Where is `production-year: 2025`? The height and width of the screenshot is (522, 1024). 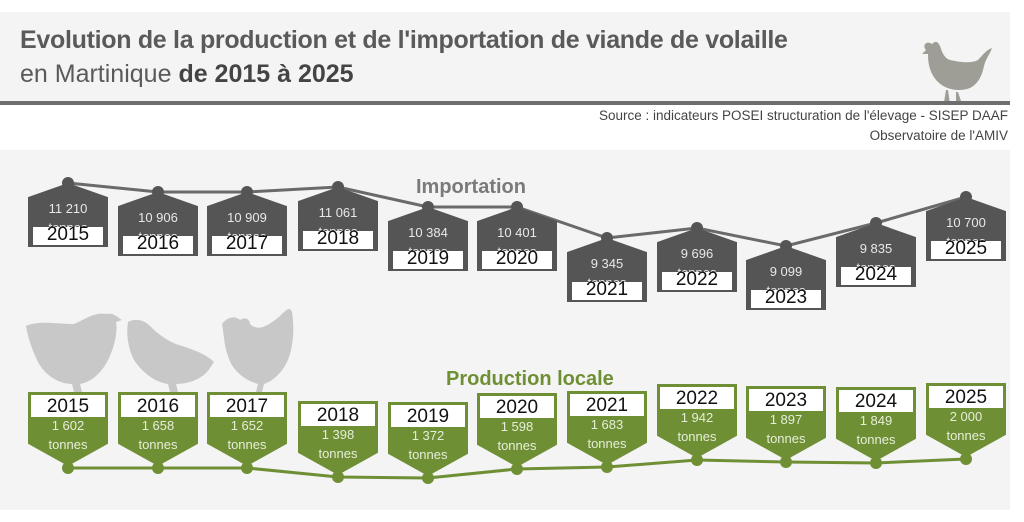 production-year: 2025 is located at coordinates (966, 397).